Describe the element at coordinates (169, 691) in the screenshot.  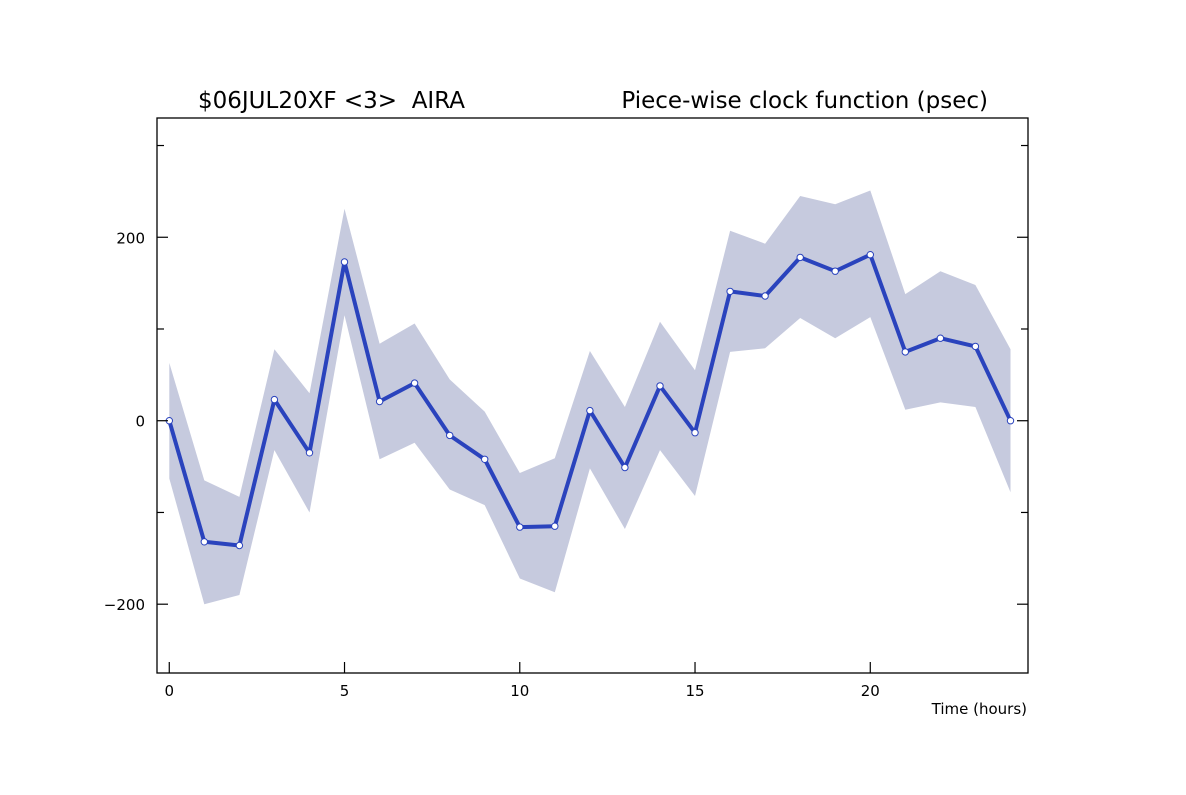
I see `x-tick-label: 0` at that location.